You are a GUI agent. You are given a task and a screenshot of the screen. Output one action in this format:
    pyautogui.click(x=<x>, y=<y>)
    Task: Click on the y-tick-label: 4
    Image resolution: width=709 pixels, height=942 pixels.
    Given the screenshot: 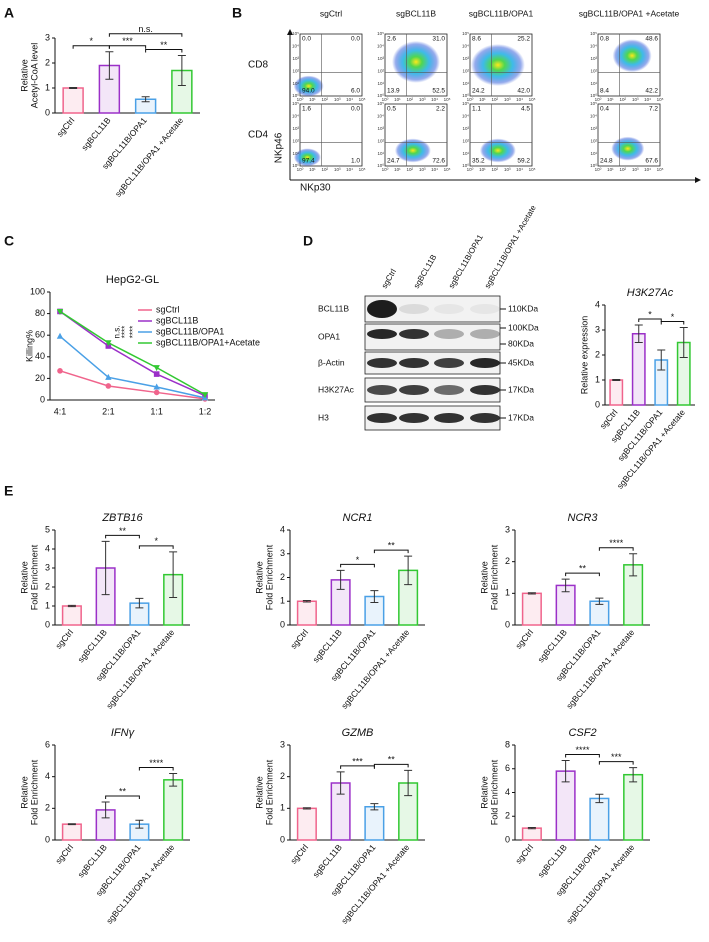 What is the action you would take?
    pyautogui.click(x=282, y=529)
    